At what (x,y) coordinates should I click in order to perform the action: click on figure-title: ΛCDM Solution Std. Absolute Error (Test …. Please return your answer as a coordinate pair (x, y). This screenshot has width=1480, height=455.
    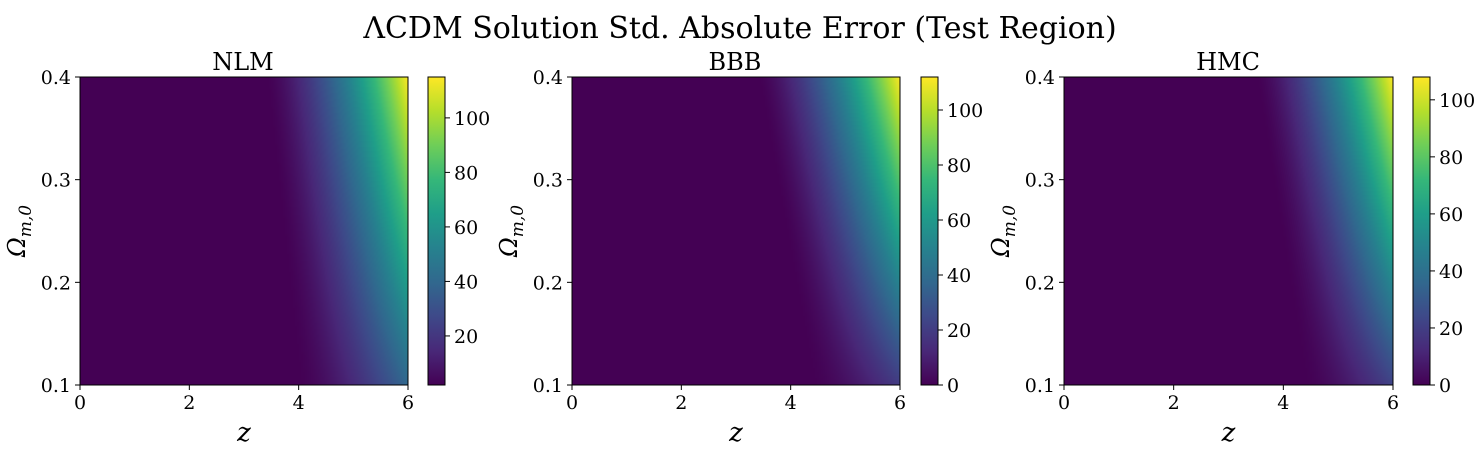
    Looking at the image, I should click on (739, 28).